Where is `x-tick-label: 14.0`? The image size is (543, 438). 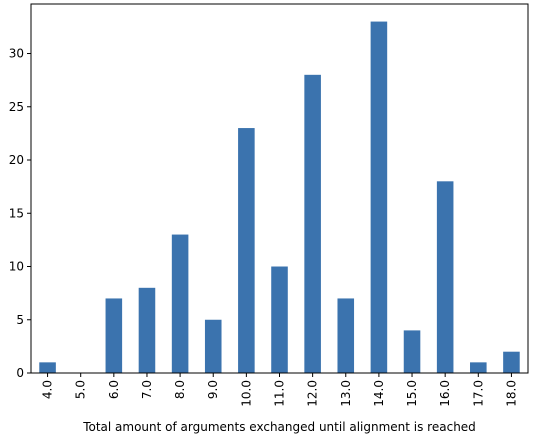 x-tick-label: 14.0 is located at coordinates (379, 393).